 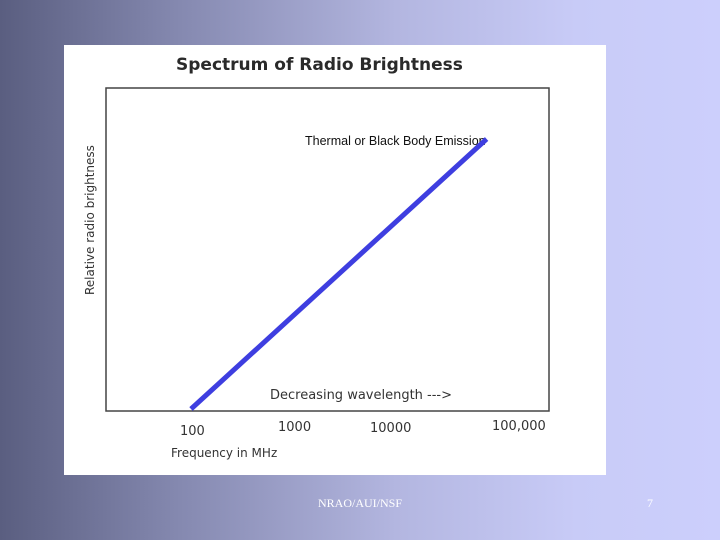 What do you see at coordinates (390, 428) in the screenshot?
I see `x-tick-label: 10000` at bounding box center [390, 428].